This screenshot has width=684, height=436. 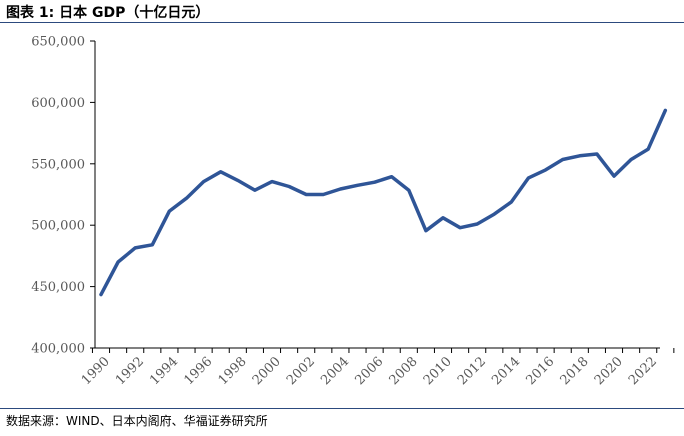 What do you see at coordinates (342, 22) in the screenshot?
I see `title-rule` at bounding box center [342, 22].